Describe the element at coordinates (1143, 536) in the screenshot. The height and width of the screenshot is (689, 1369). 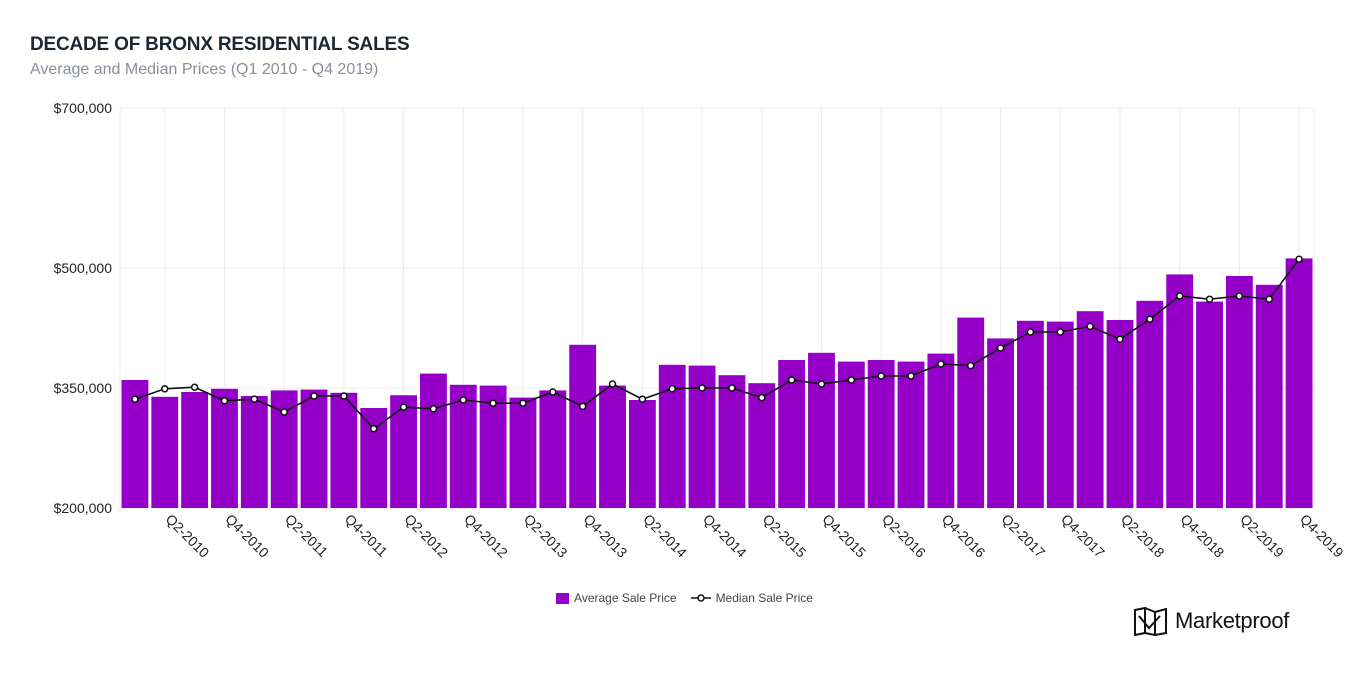
I see `x-tick-label: Q2-2018` at that location.